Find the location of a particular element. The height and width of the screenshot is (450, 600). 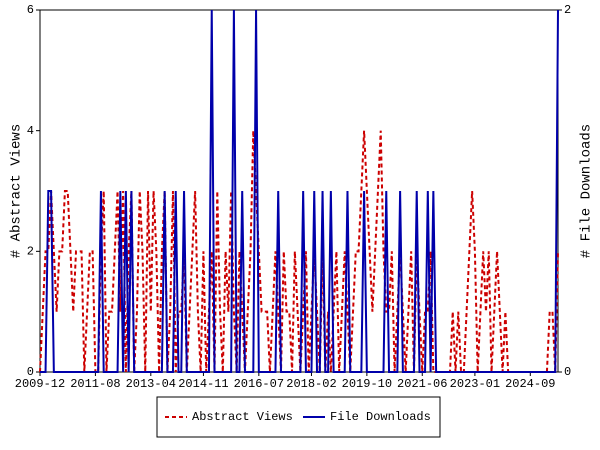

legend-label: Abstract Views is located at coordinates (242, 417).